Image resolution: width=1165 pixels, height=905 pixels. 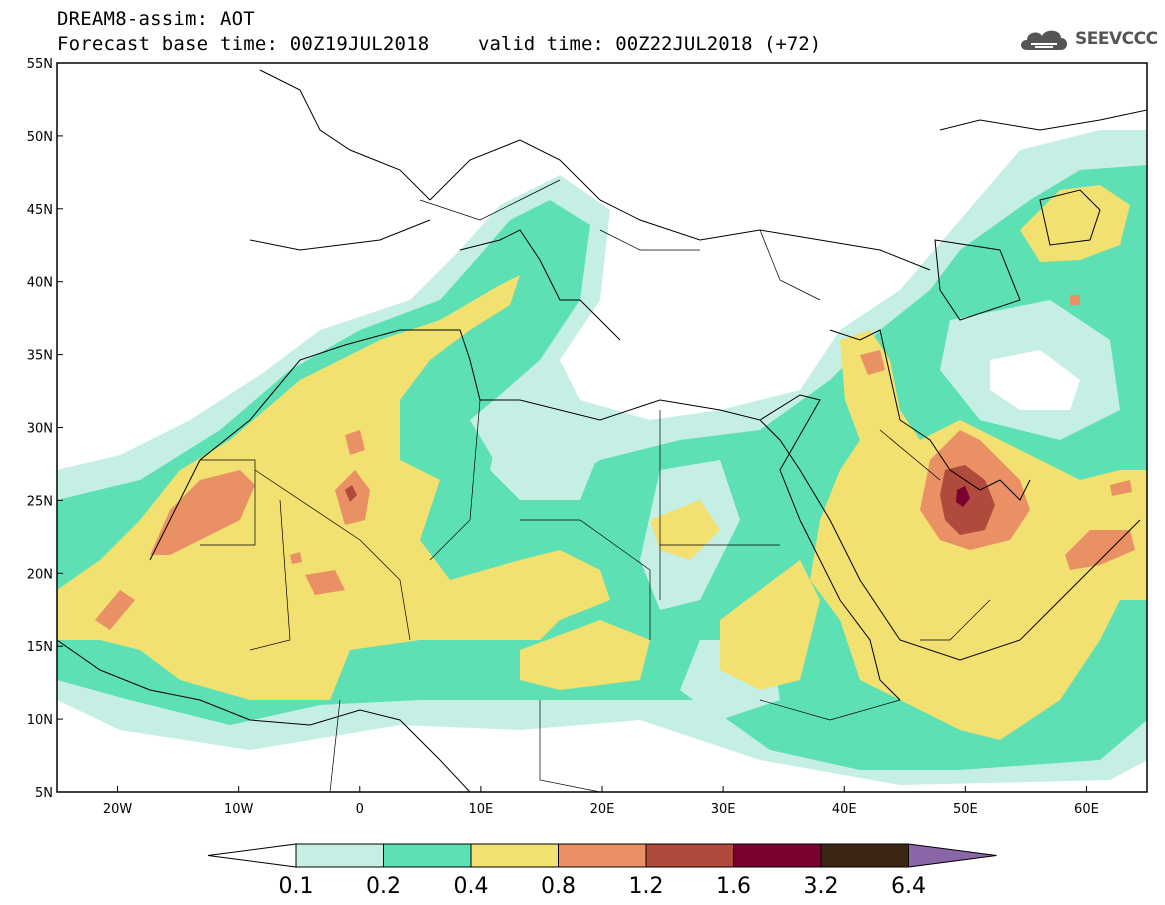 What do you see at coordinates (40, 137) in the screenshot?
I see `lat-tick-label: 50N` at bounding box center [40, 137].